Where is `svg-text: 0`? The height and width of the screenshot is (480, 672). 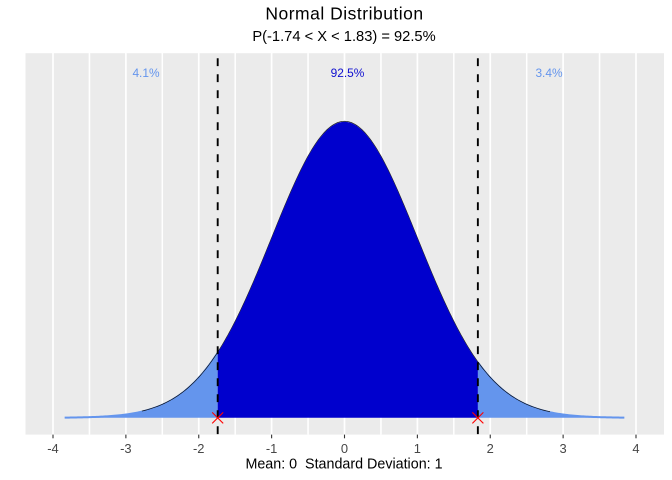
svg-text: 0 is located at coordinates (344, 448).